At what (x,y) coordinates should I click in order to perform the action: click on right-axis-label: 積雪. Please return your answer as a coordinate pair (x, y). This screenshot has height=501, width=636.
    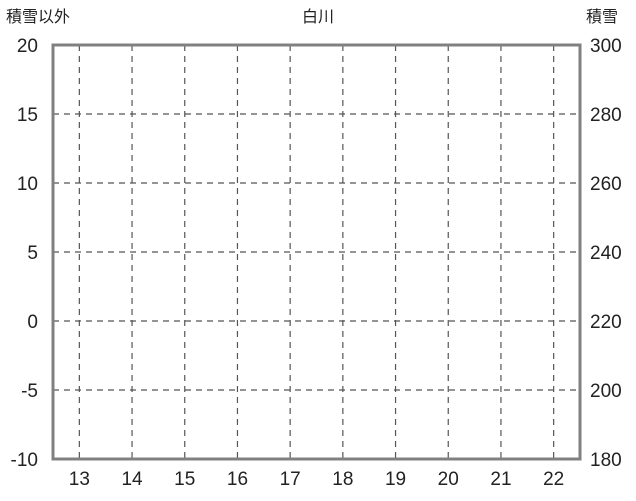
    Looking at the image, I should click on (602, 16).